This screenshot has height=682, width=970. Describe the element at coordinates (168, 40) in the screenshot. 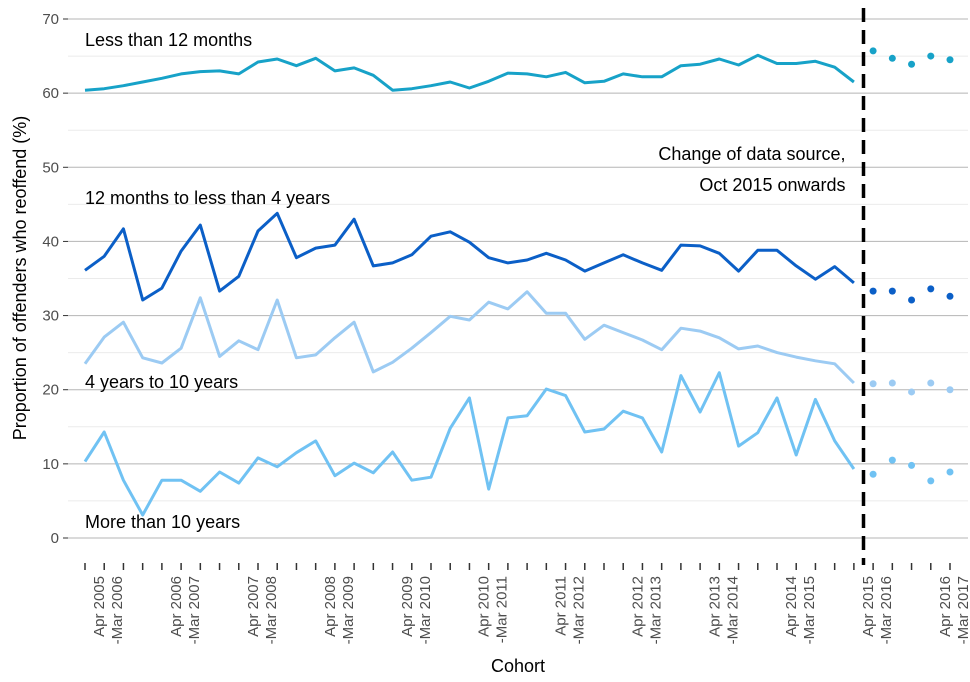

I see `series-label: Less than 12 months` at that location.